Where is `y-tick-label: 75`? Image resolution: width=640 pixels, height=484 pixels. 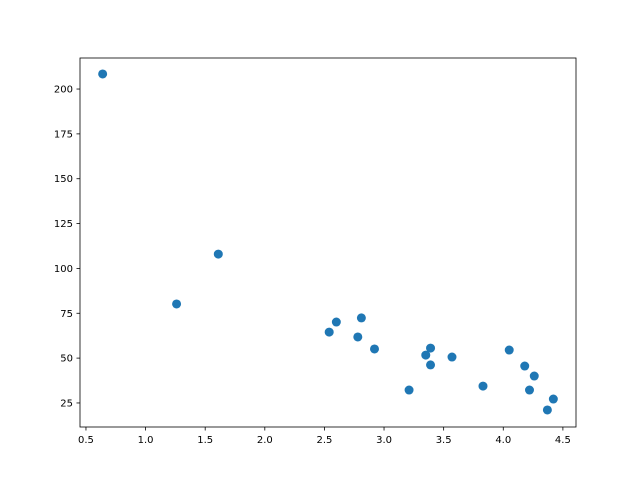 y-tick-label: 75 is located at coordinates (66, 314).